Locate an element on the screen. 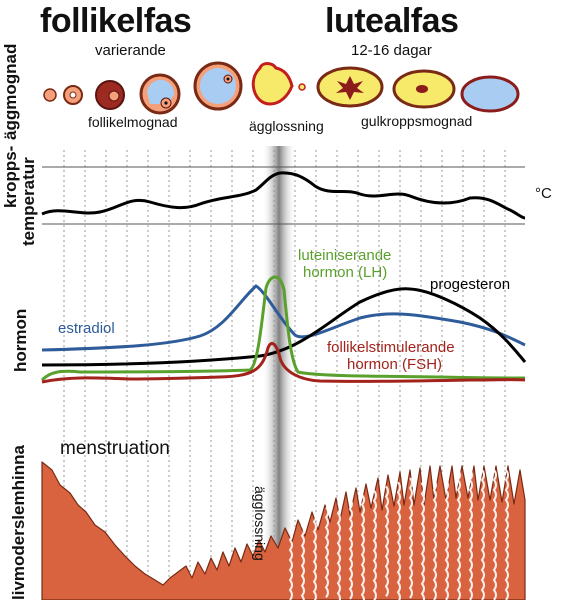  endometrium-glands is located at coordinates (398, 534).